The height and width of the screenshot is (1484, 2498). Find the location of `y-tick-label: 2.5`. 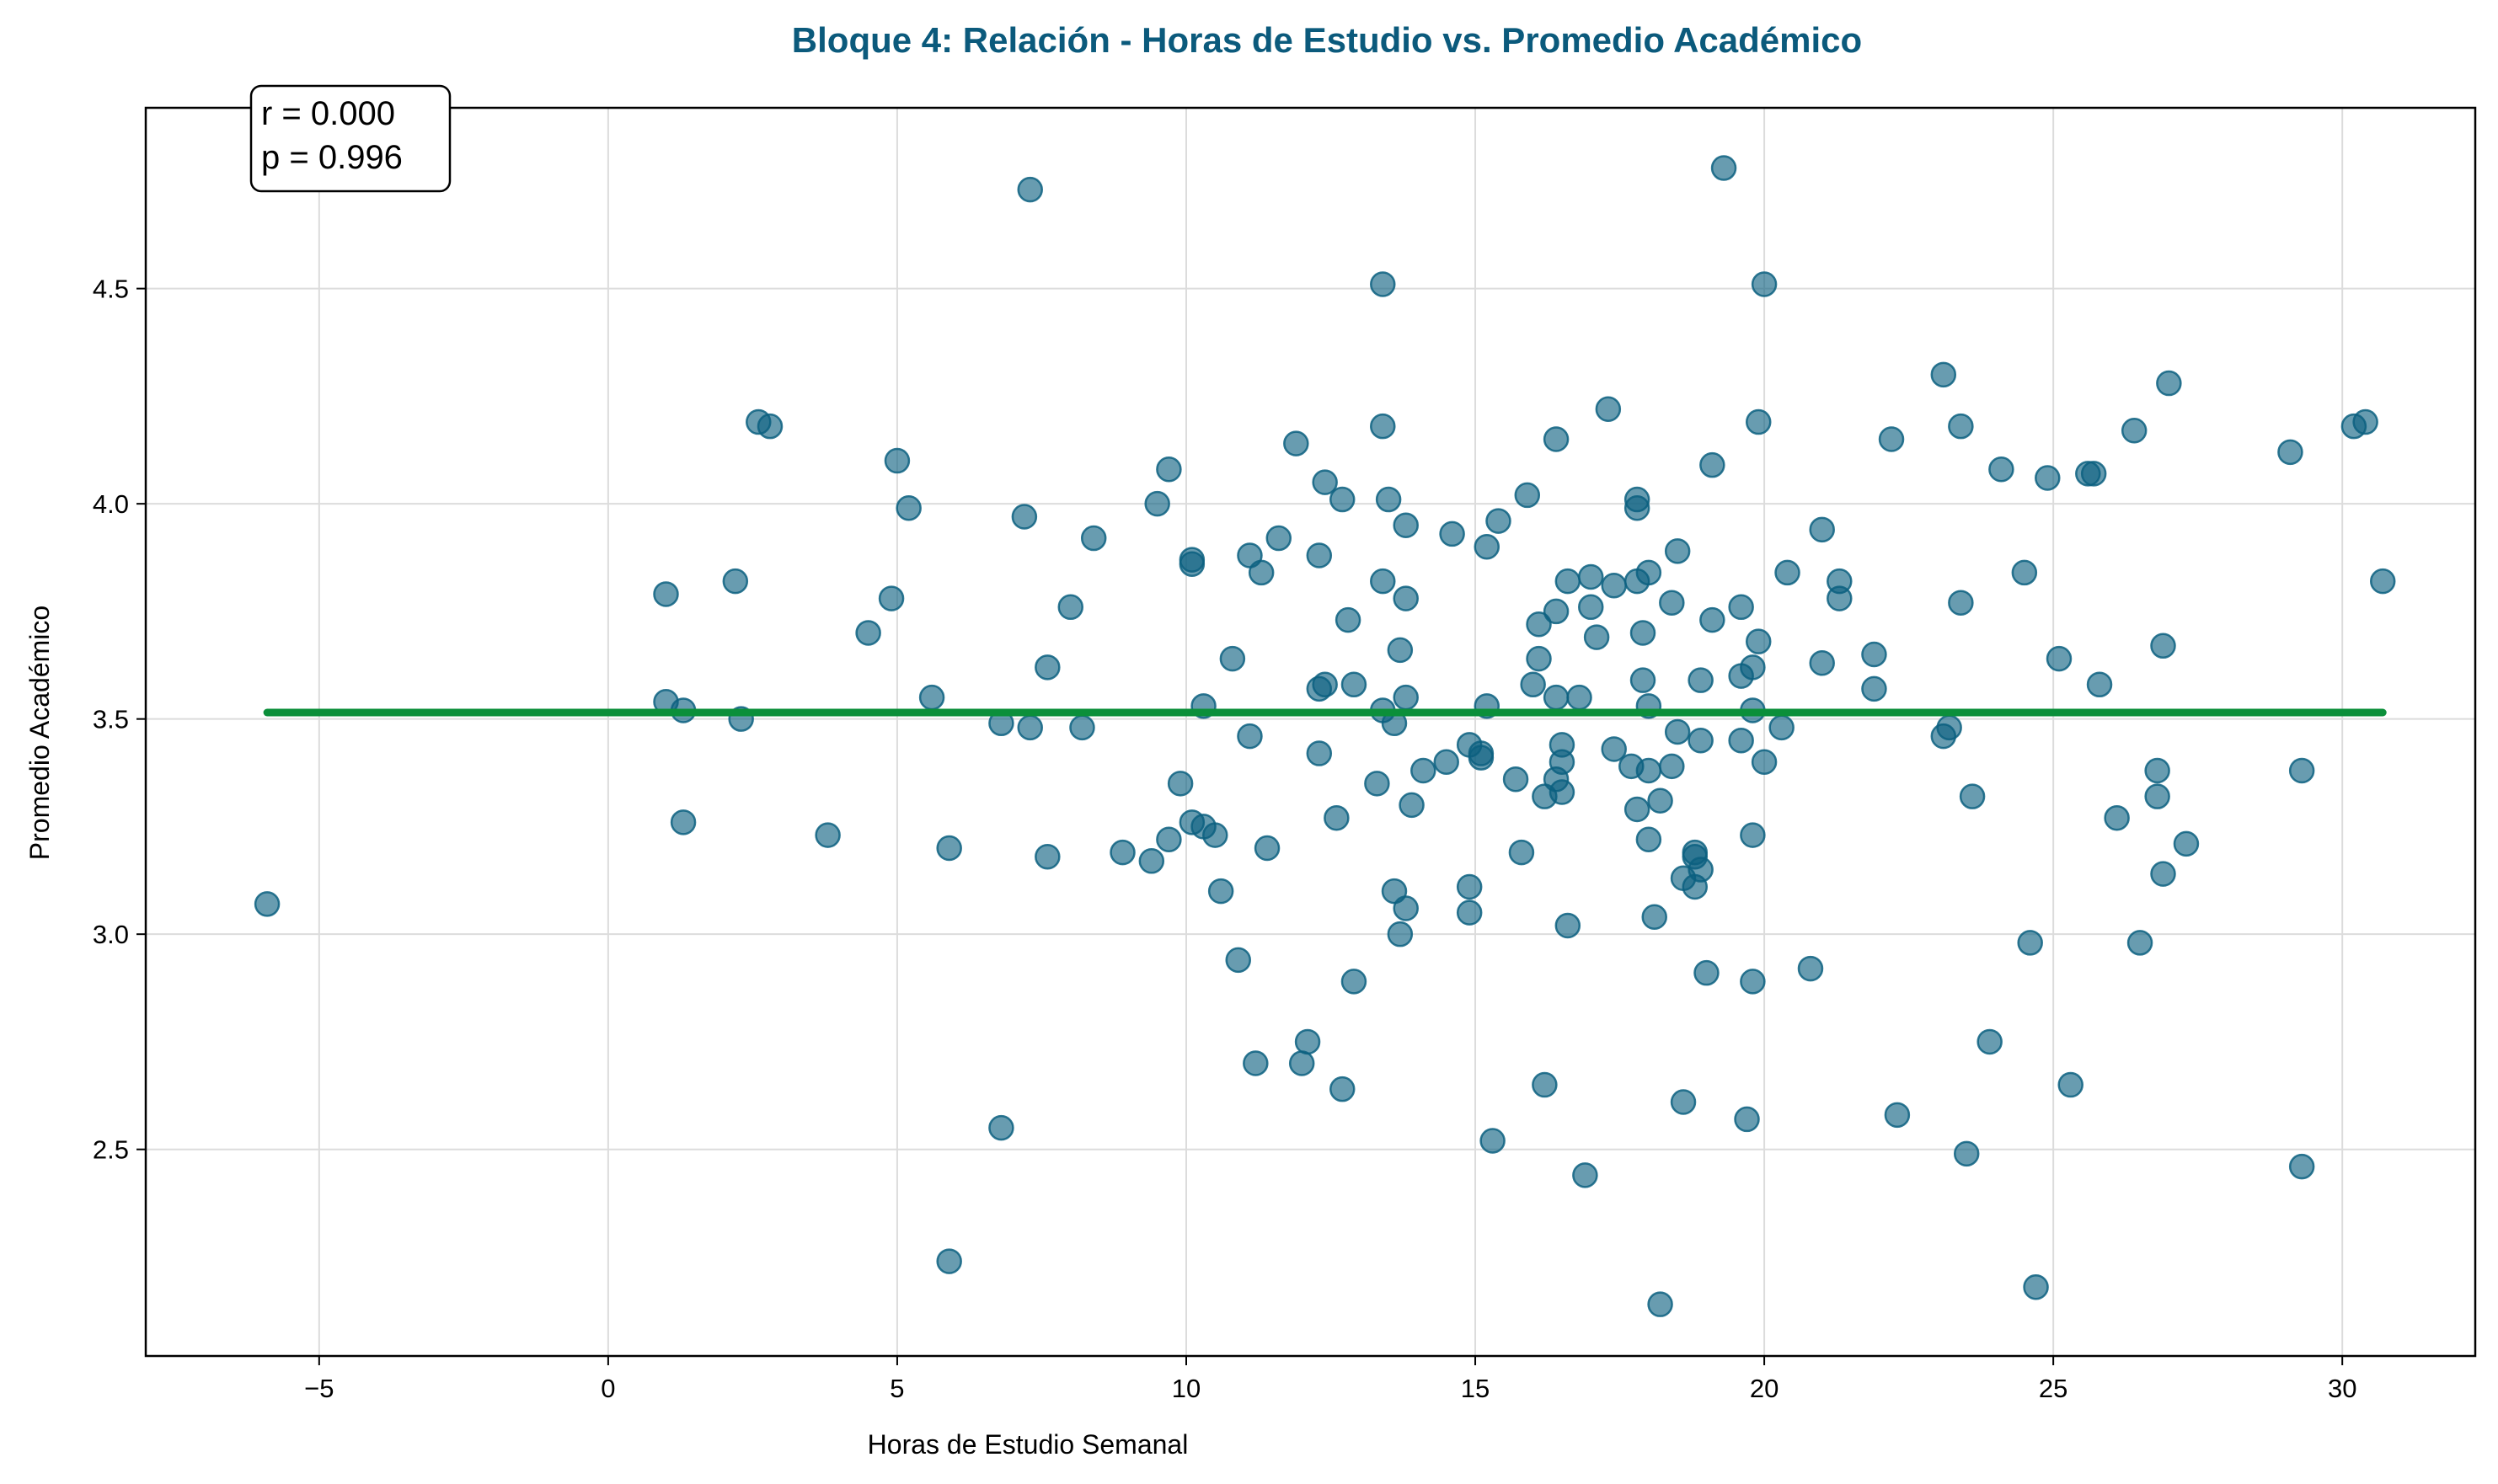

y-tick-label: 2.5 is located at coordinates (111, 1150).